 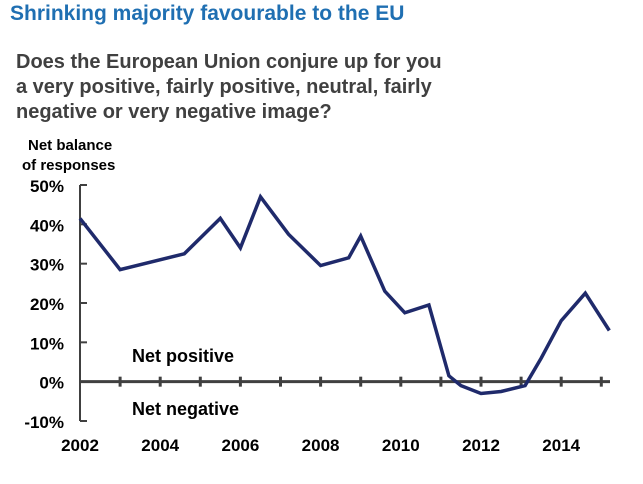 I want to click on x-tick-label: 2014, so click(x=561, y=445).